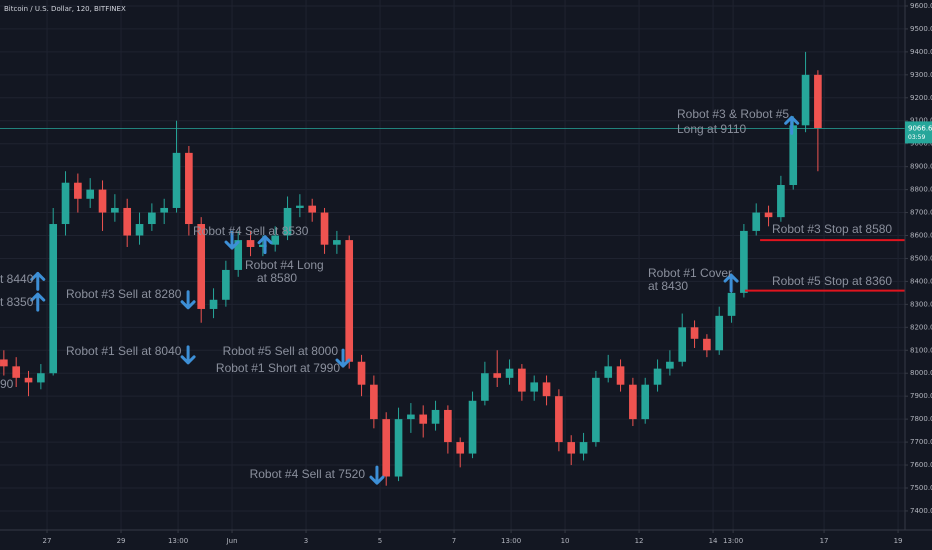 The image size is (932, 550). I want to click on y-tick-label: 8600.0, so click(921, 236).